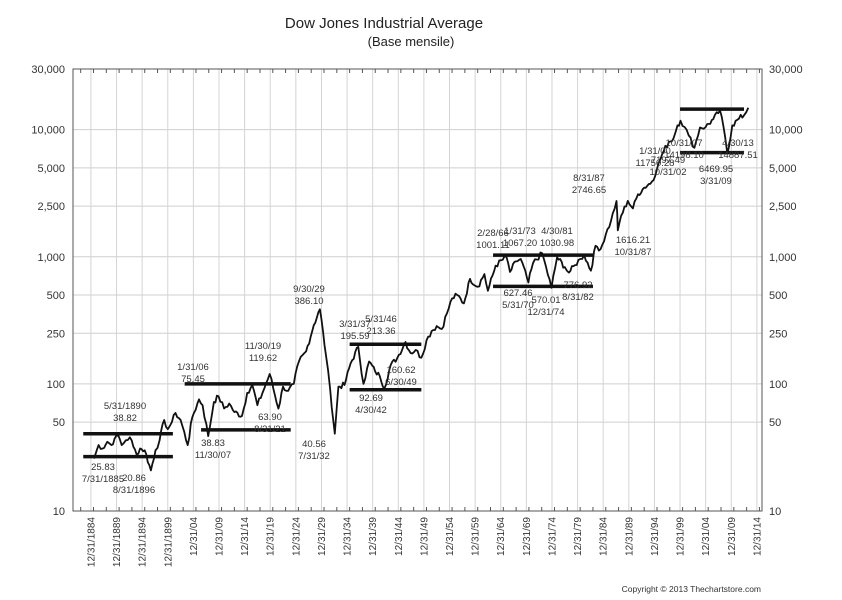 Image resolution: width=842 pixels, height=600 pixels. I want to click on x-tick-label: 12/31/24, so click(296, 536).